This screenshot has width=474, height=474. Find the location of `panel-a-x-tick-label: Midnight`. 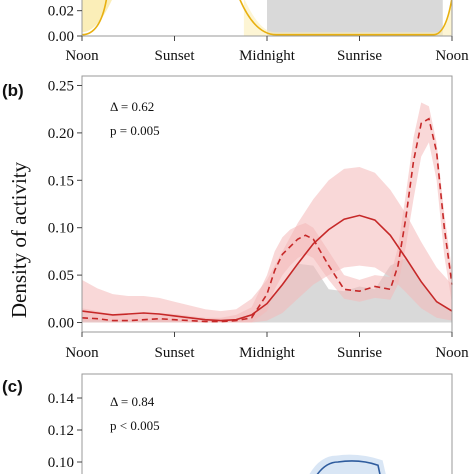

panel-a-x-tick-label: Midnight is located at coordinates (267, 56).